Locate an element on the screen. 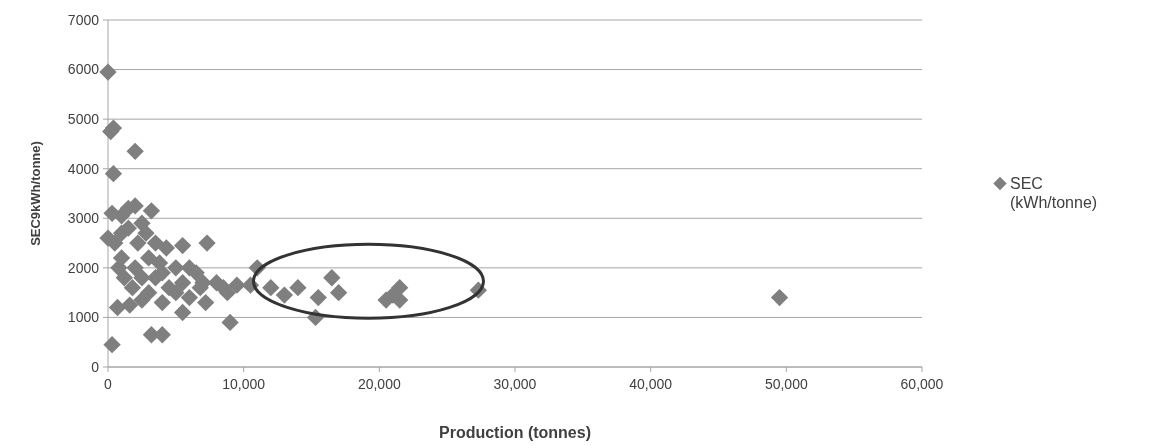 The width and height of the screenshot is (1170, 446). x-tick-label: 20,000 is located at coordinates (379, 384).